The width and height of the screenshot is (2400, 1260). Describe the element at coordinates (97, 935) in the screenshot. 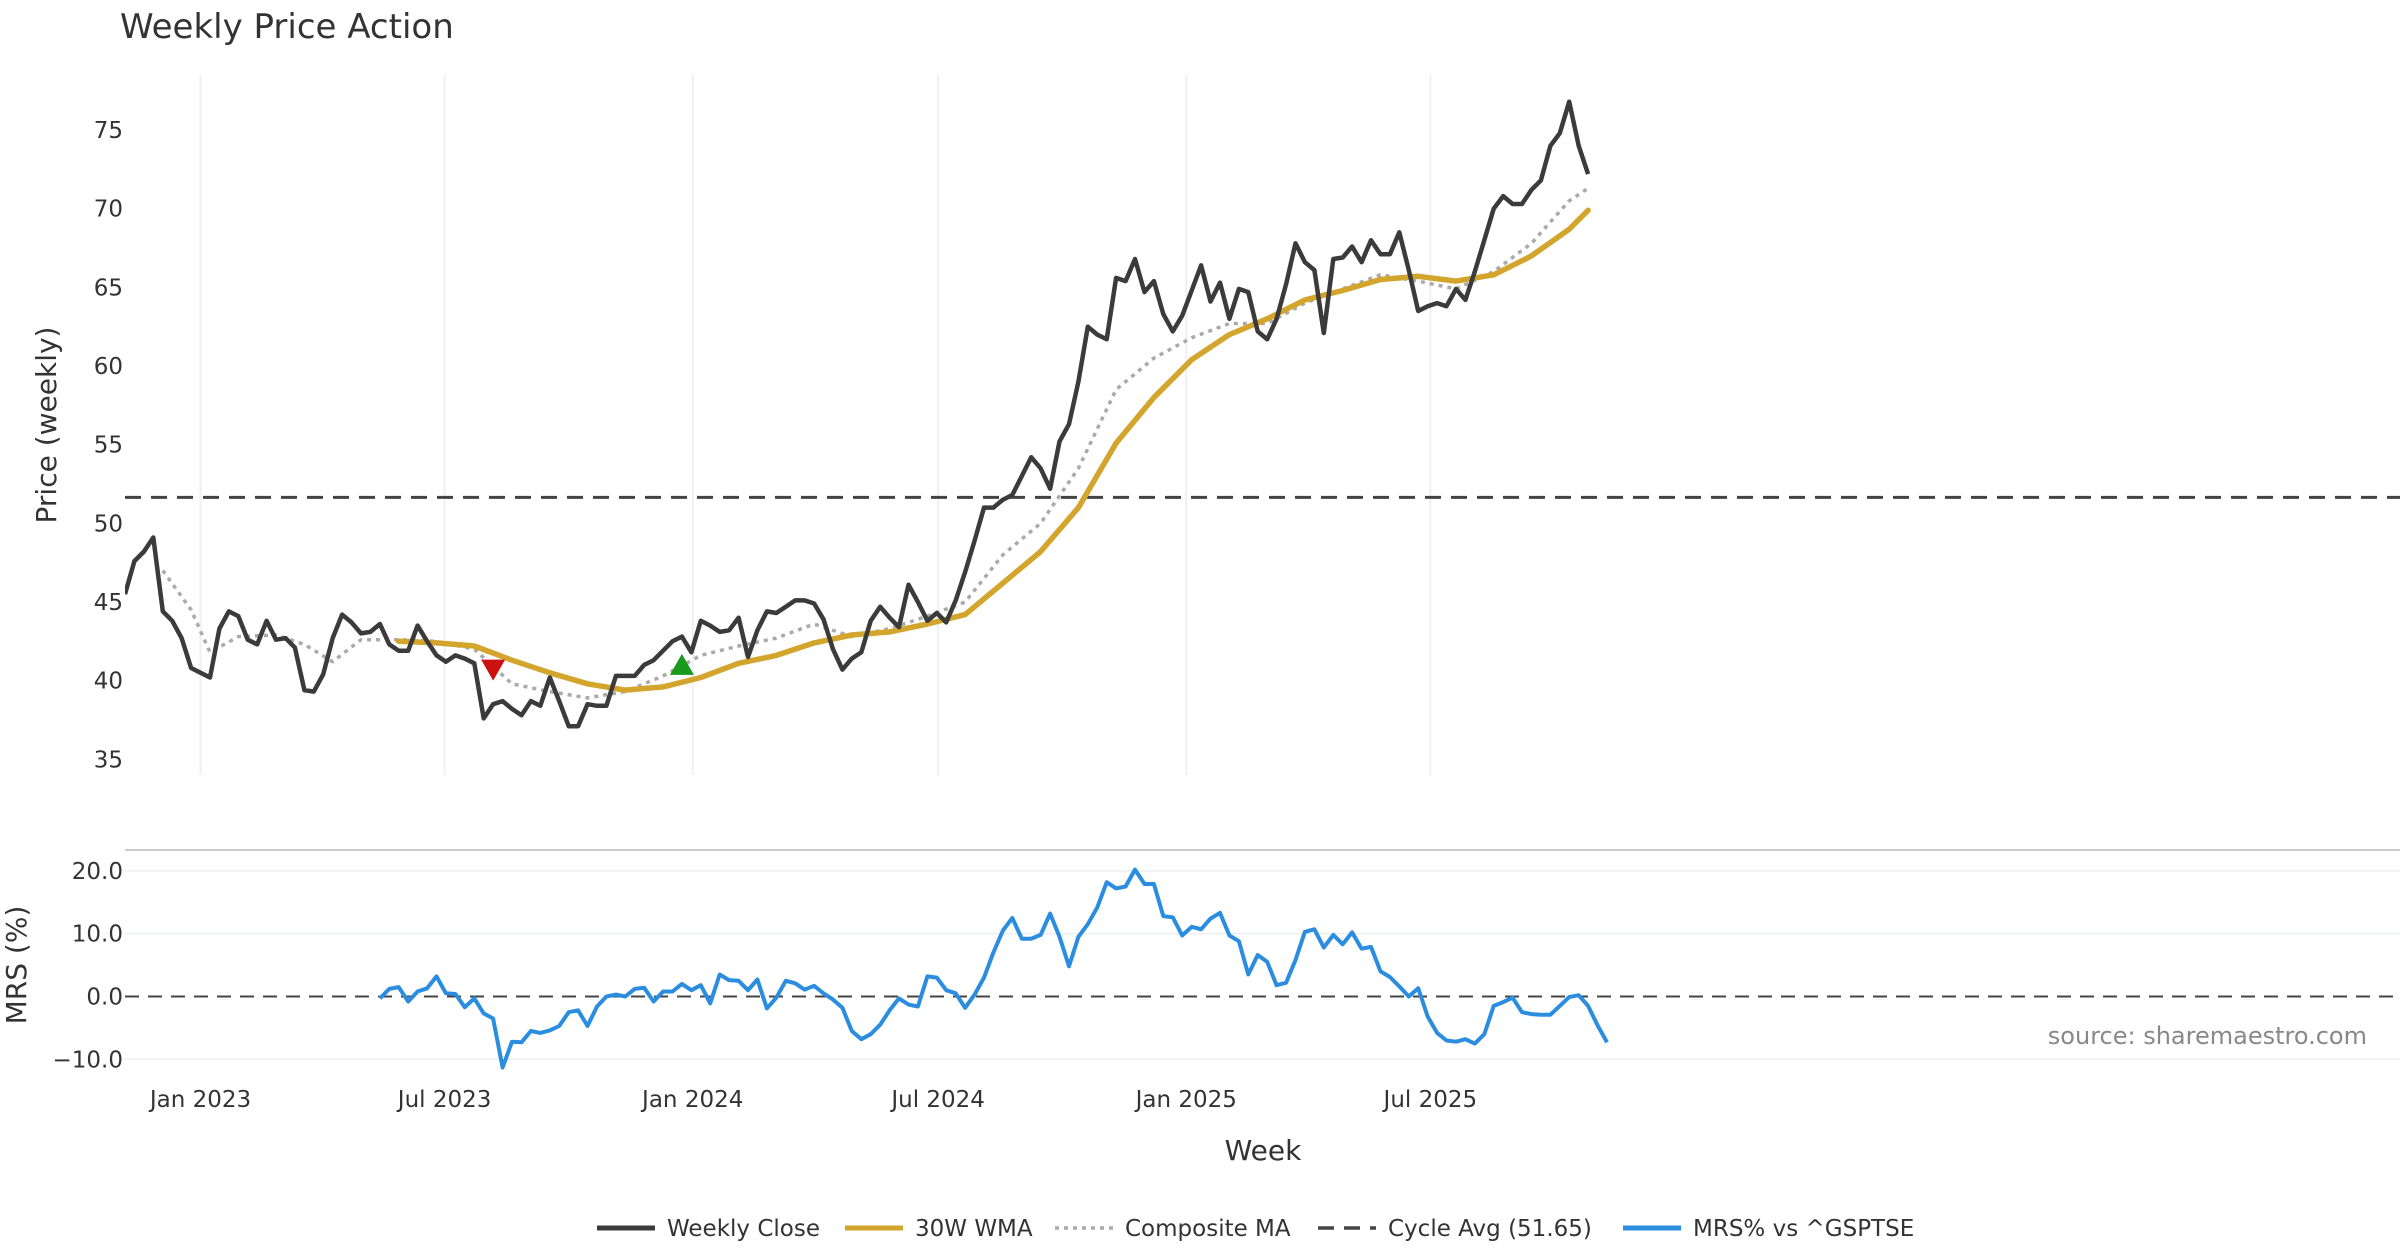

I see `mrs-y-tick-label: 10.0` at that location.